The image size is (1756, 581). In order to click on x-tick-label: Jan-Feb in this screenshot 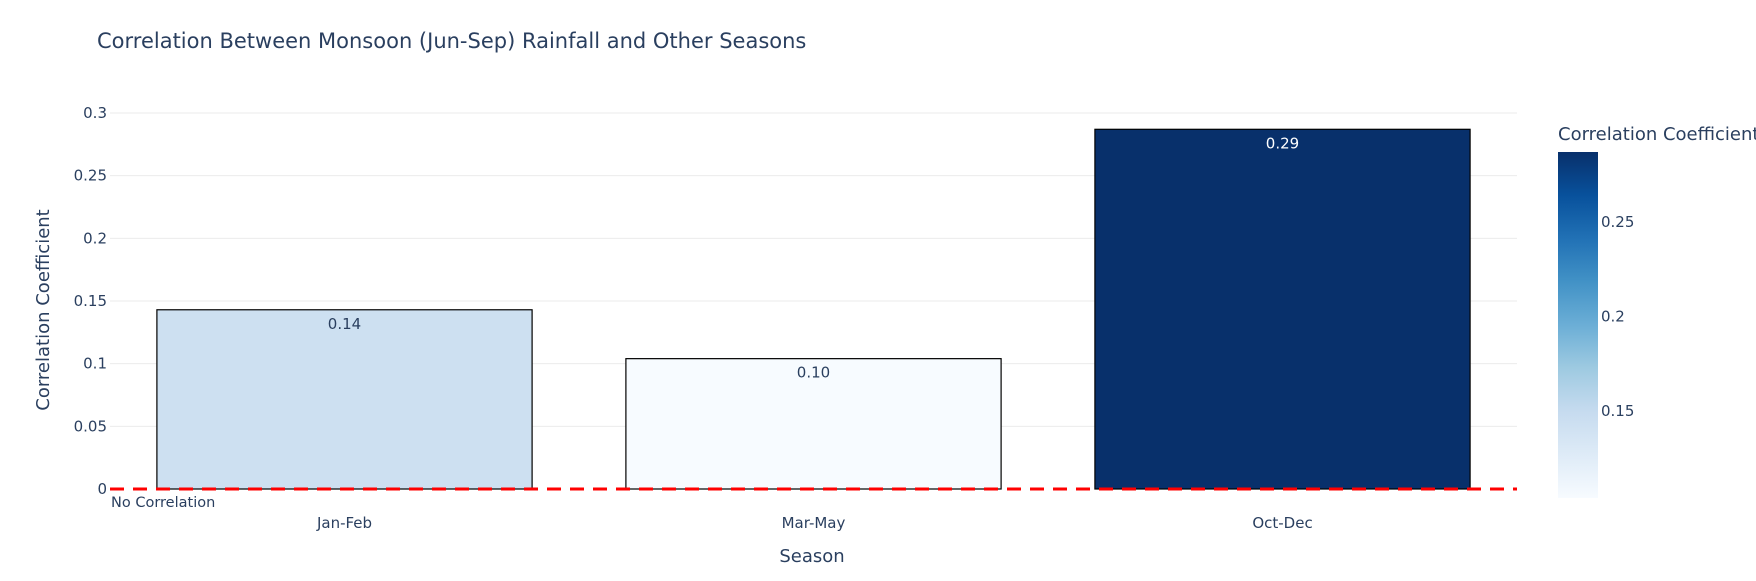, I will do `click(344, 523)`.